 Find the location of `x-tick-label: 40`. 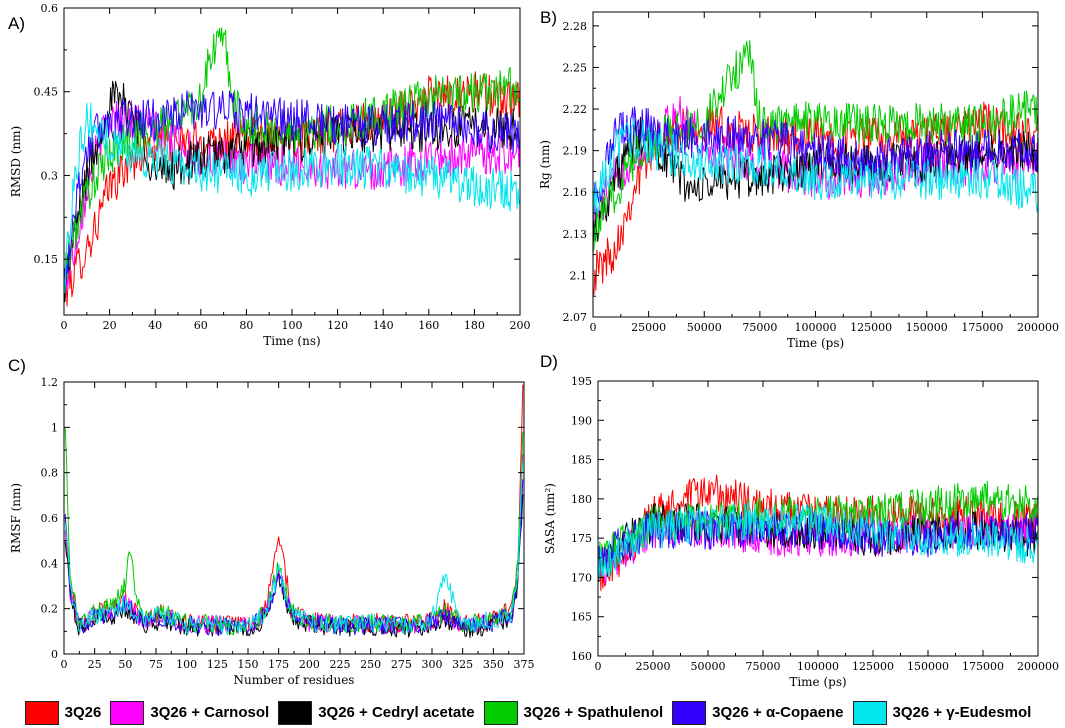

x-tick-label: 40 is located at coordinates (155, 325).